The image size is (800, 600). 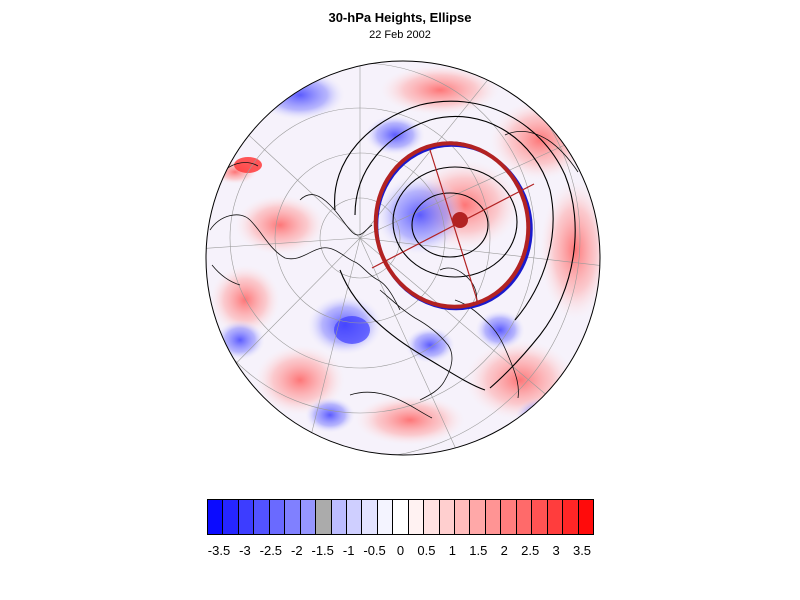 What do you see at coordinates (530, 550) in the screenshot?
I see `colorbar-tick-label: 2.5` at bounding box center [530, 550].